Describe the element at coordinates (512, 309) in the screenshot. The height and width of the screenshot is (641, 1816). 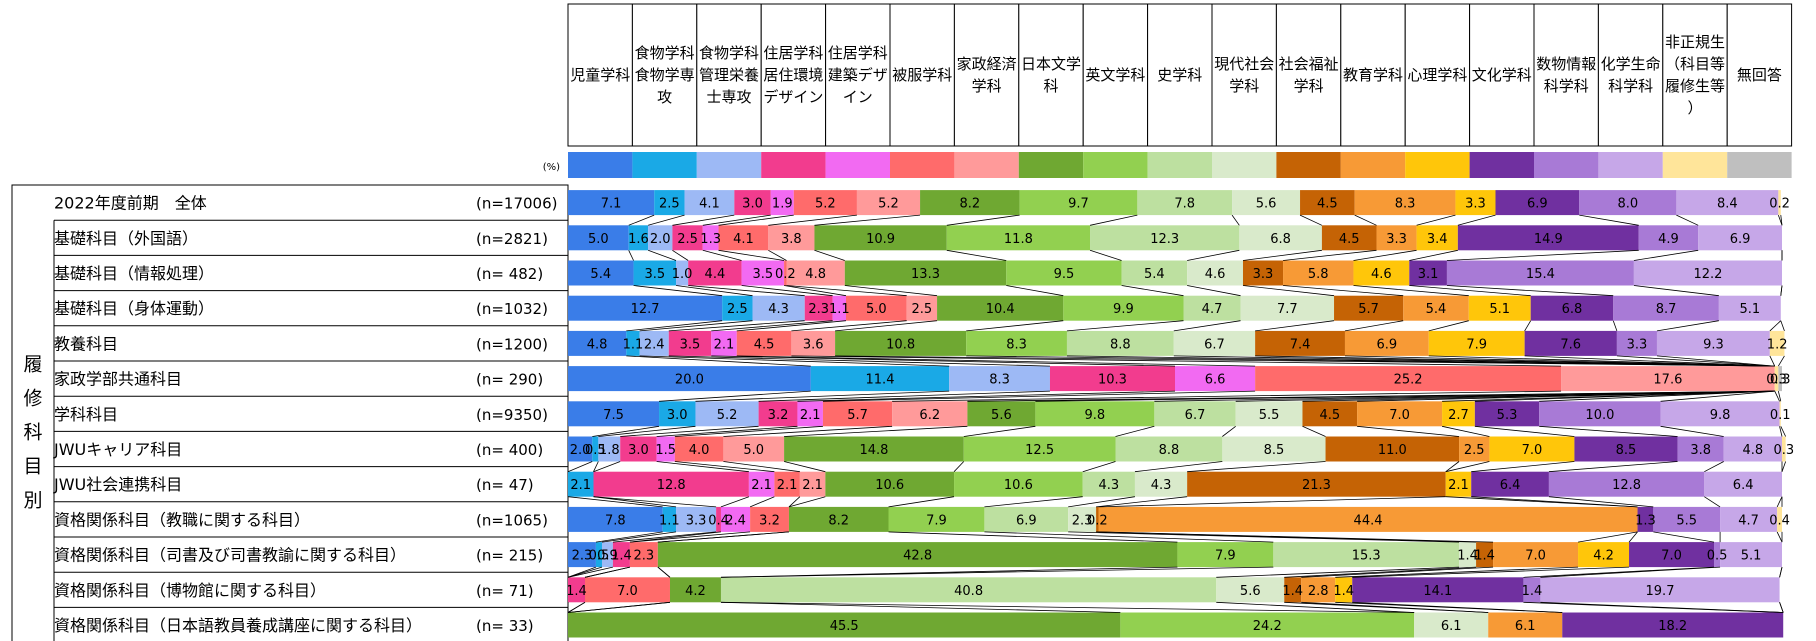
I see `row-n-count: (n=1032)` at that location.